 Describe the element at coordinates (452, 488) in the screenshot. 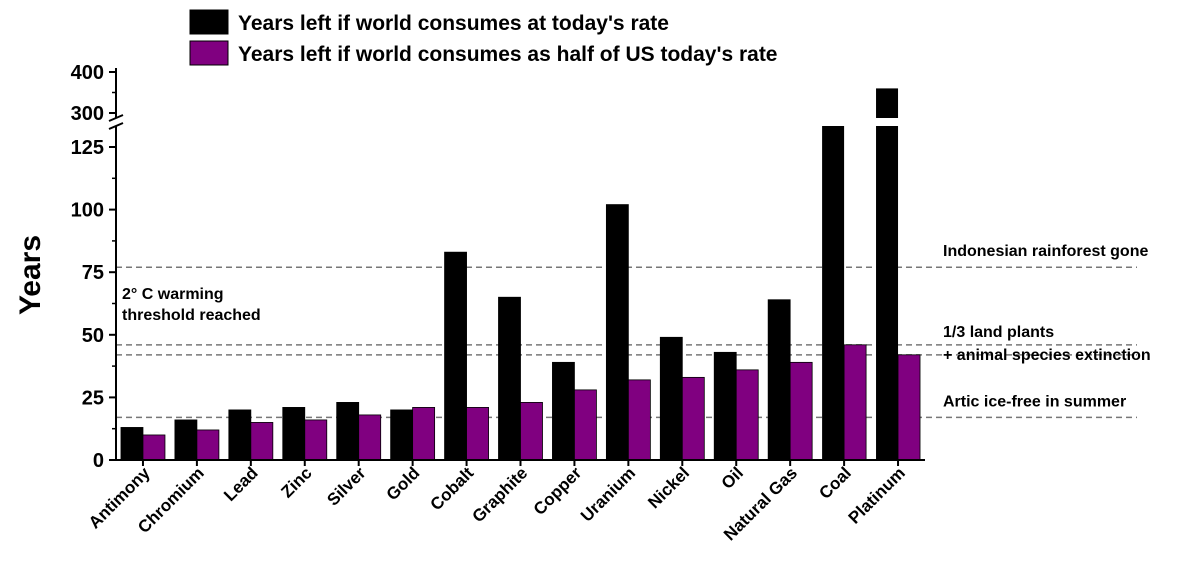

I see `category-label: Cobalt` at that location.